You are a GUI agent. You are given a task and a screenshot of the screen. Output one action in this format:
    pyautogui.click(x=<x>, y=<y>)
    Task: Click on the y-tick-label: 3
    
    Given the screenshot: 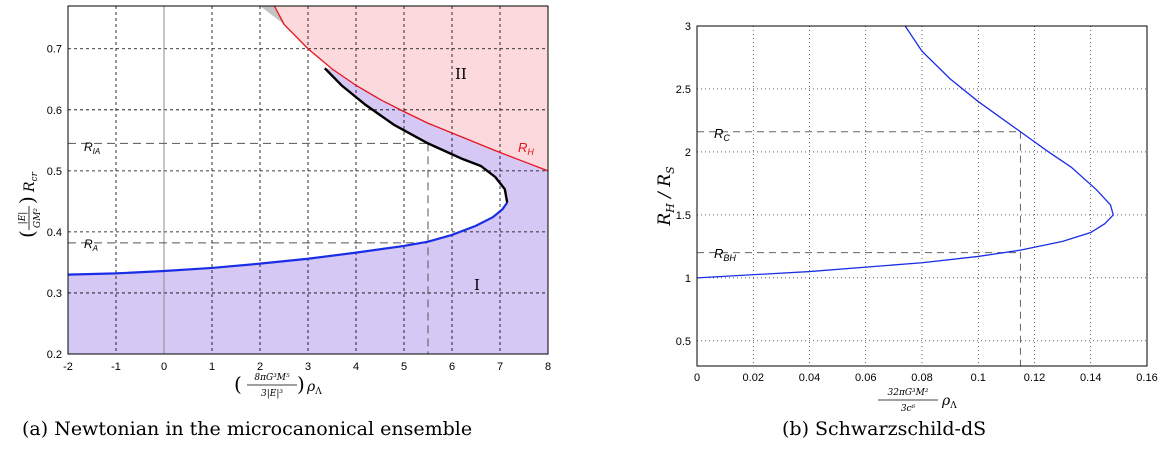 What is the action you would take?
    pyautogui.click(x=688, y=27)
    